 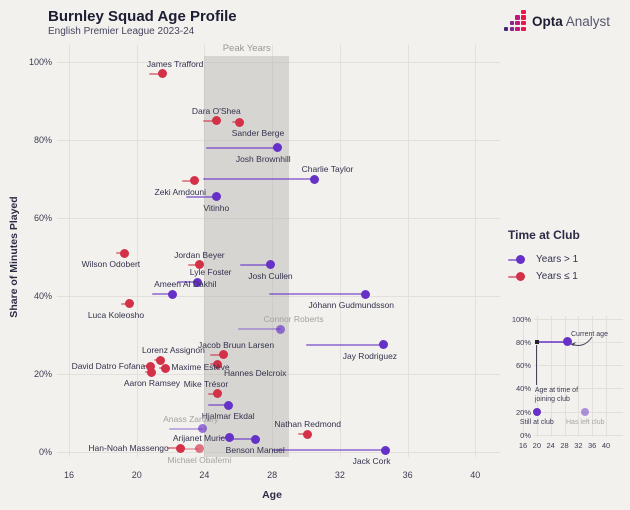 What do you see at coordinates (270, 275) in the screenshot?
I see `player-label: Josh Cullen` at bounding box center [270, 275].